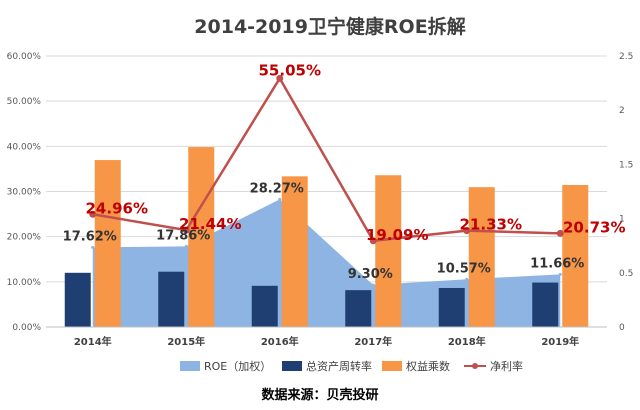 The height and width of the screenshot is (410, 640). I want to click on left-axis-tick-label: 30.00%, so click(24, 193).